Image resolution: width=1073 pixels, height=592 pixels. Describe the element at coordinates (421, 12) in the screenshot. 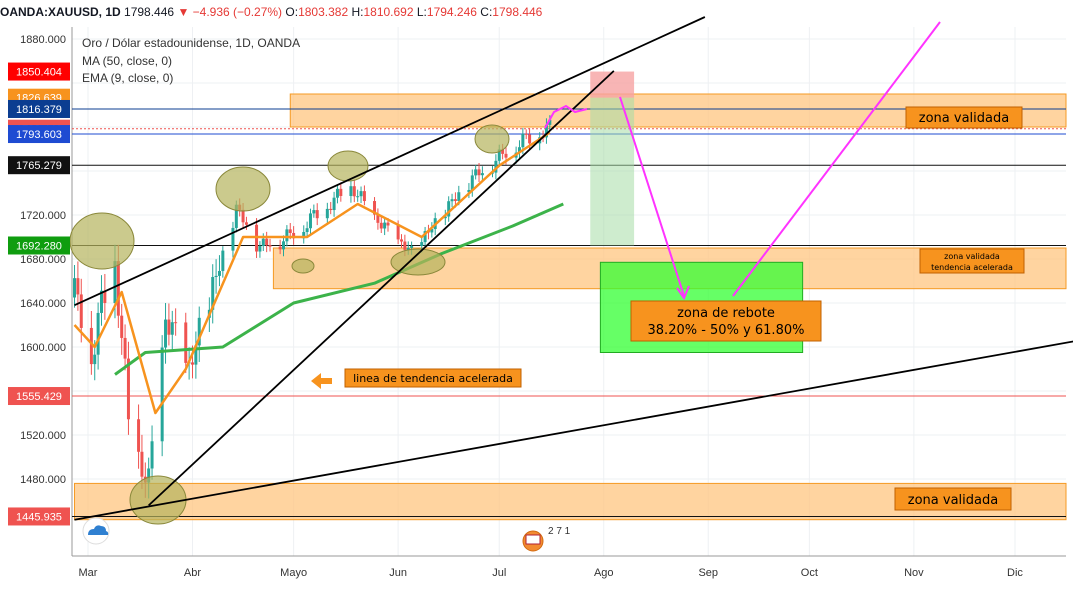

I see `low-label: L:` at that location.